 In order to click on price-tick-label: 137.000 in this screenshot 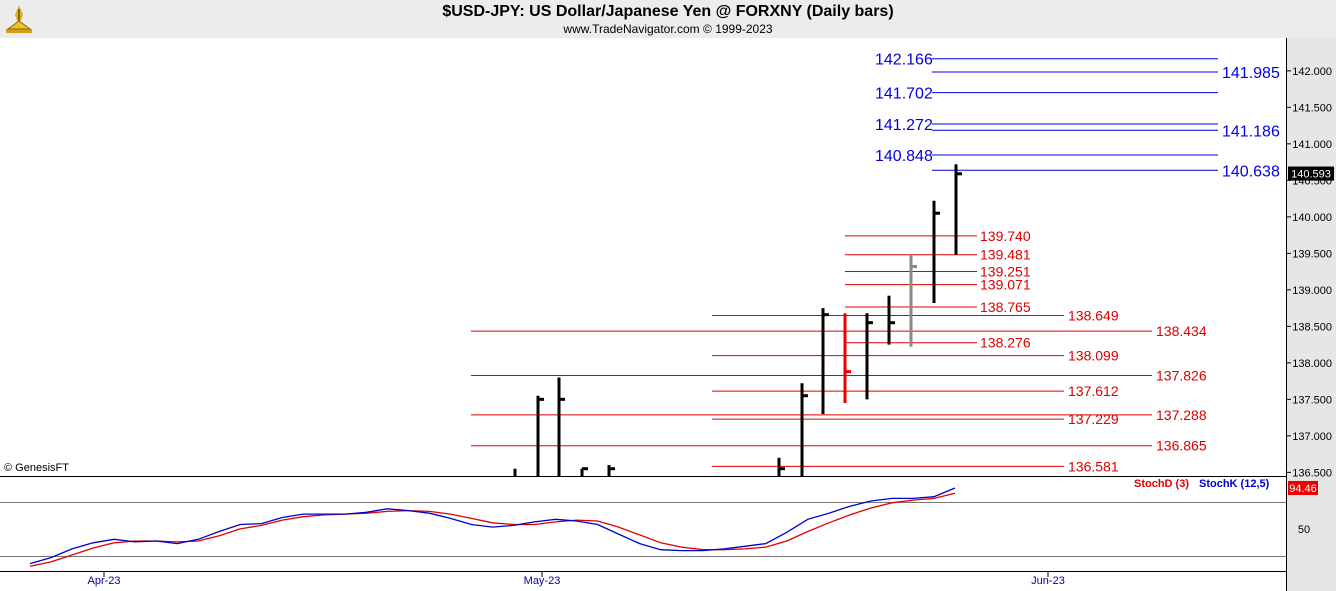, I will do `click(1312, 437)`.